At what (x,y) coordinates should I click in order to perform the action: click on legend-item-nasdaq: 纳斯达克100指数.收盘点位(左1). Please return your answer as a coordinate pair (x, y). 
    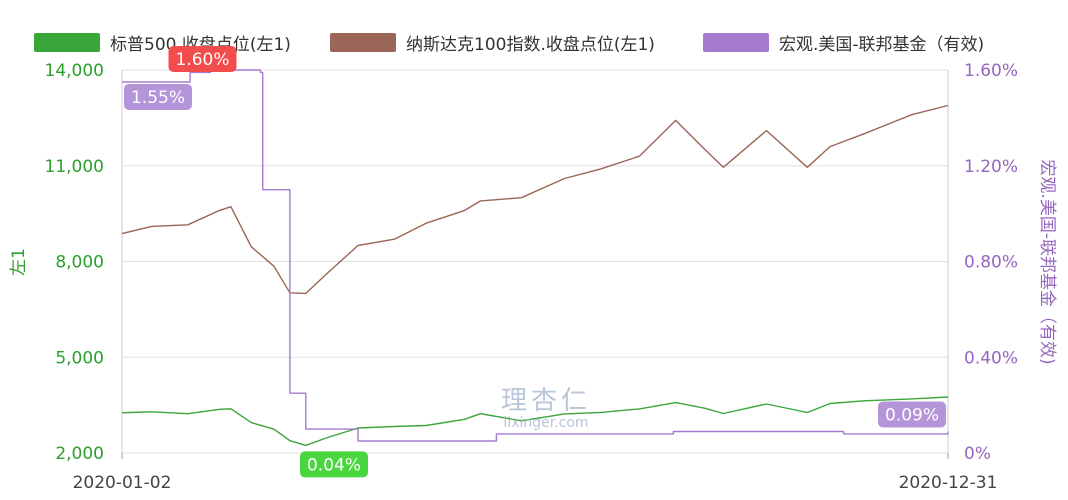
    Looking at the image, I should click on (492, 42).